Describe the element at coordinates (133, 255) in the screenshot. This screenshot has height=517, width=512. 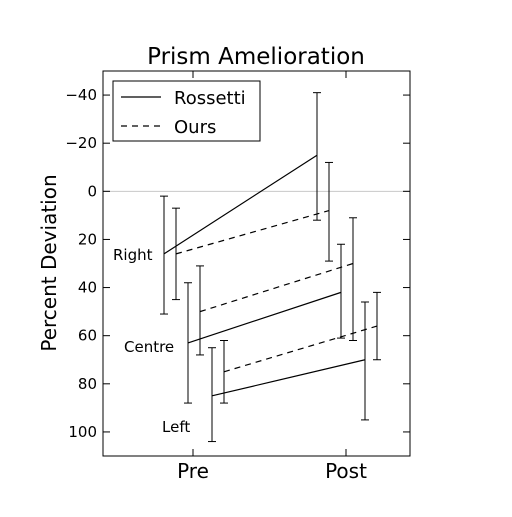
I see `group-label-right: Right` at that location.